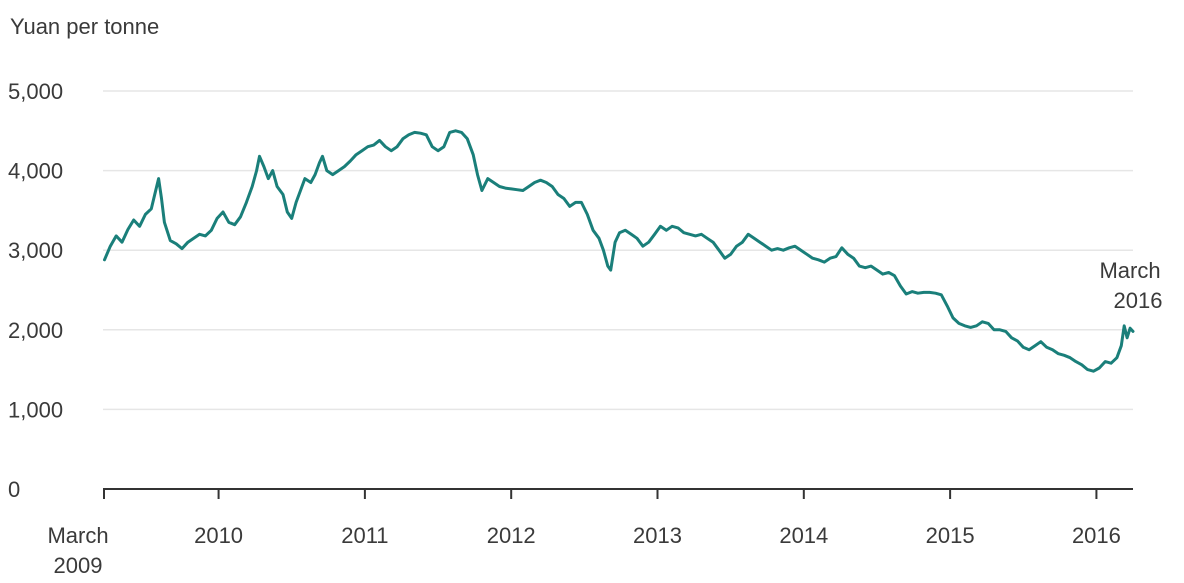 This screenshot has width=1184, height=583. I want to click on x-tick-label: 2016, so click(1096, 535).